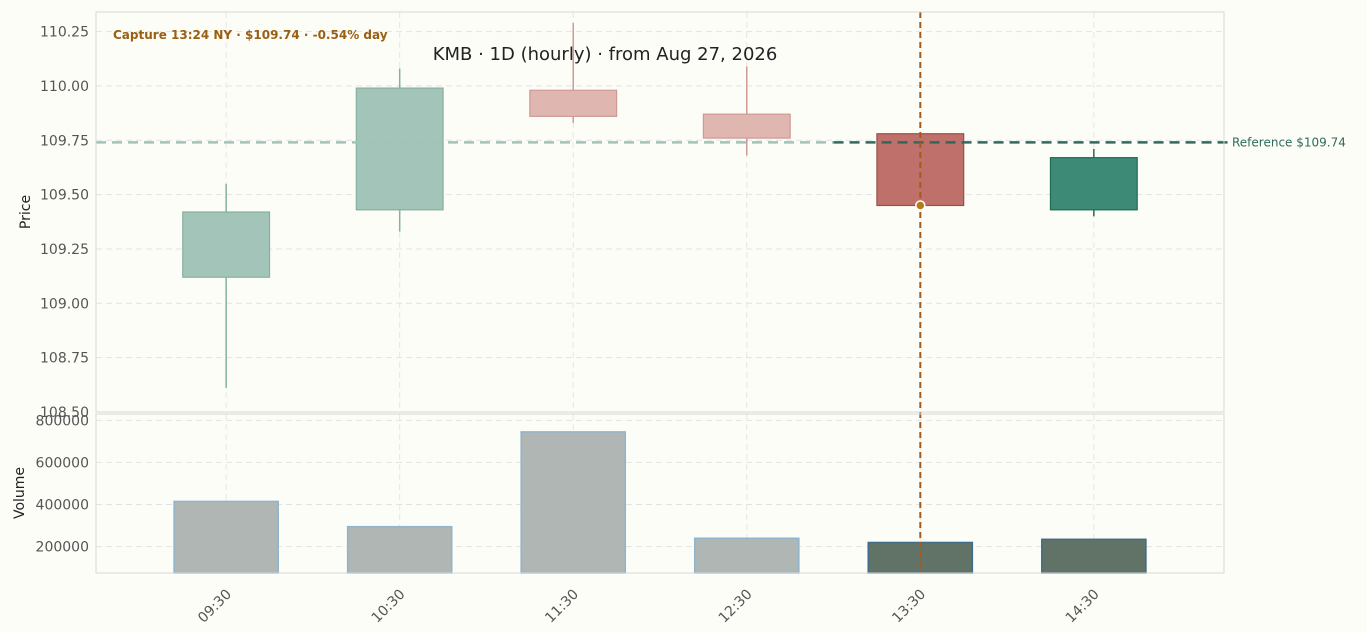 The height and width of the screenshot is (632, 1367). I want to click on price-tick-label: 108.75, so click(64, 359).